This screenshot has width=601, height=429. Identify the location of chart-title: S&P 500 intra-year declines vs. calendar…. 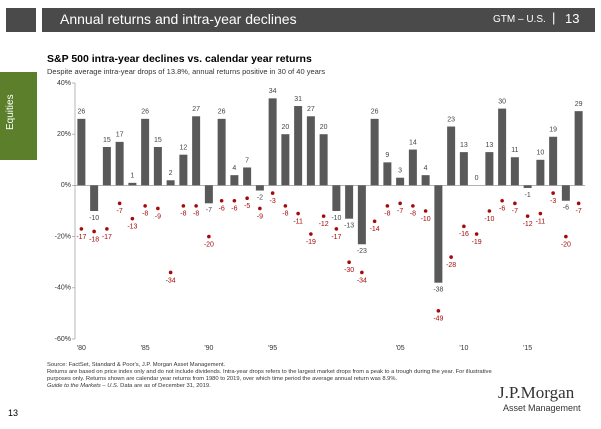
(179, 59).